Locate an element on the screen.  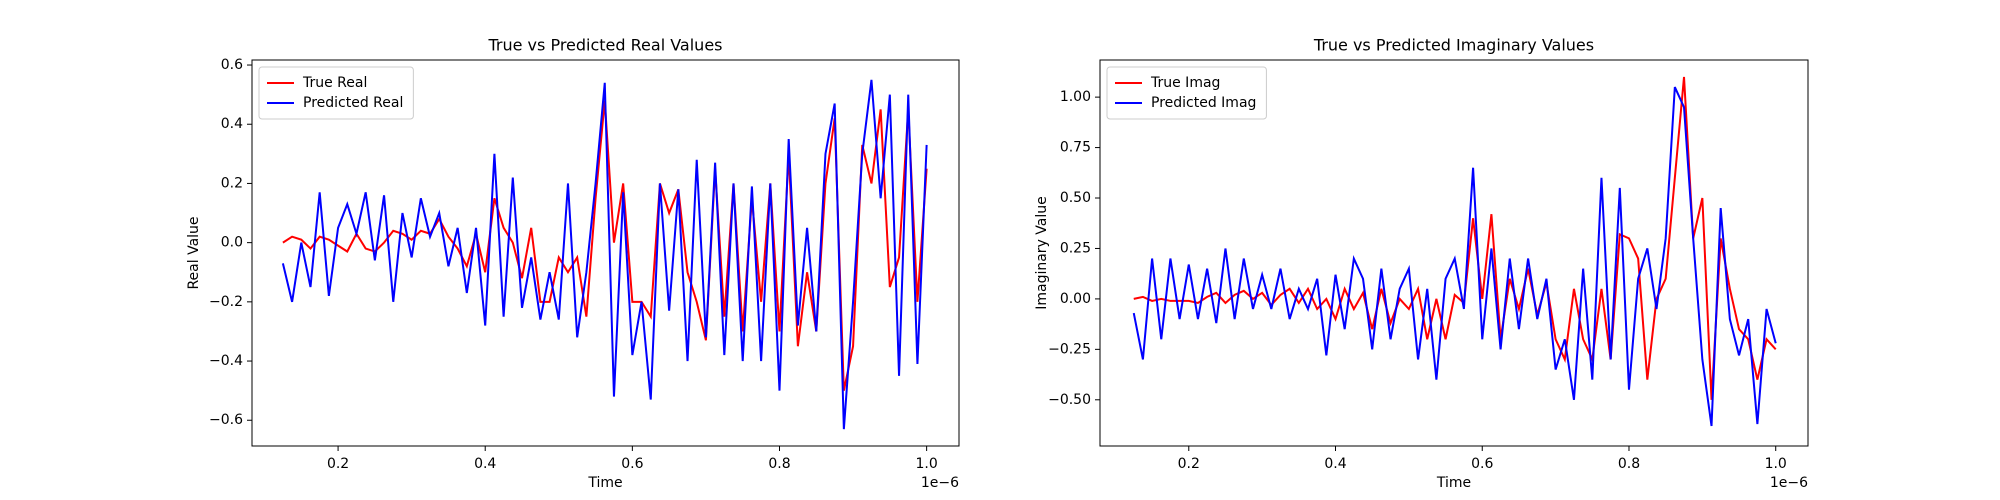
y-tick-label: 0.00 is located at coordinates (1075, 299).